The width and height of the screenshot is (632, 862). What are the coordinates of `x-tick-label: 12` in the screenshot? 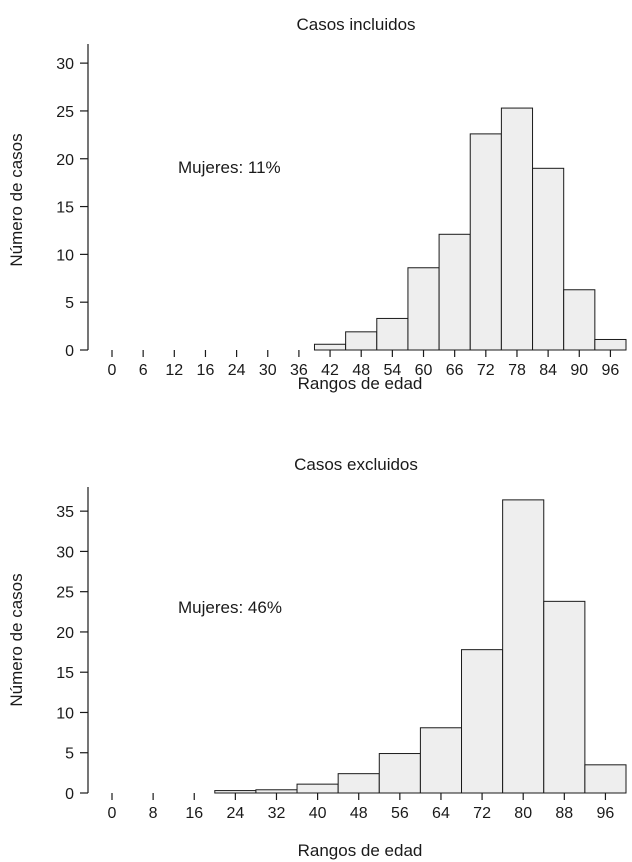 It's located at (174, 370).